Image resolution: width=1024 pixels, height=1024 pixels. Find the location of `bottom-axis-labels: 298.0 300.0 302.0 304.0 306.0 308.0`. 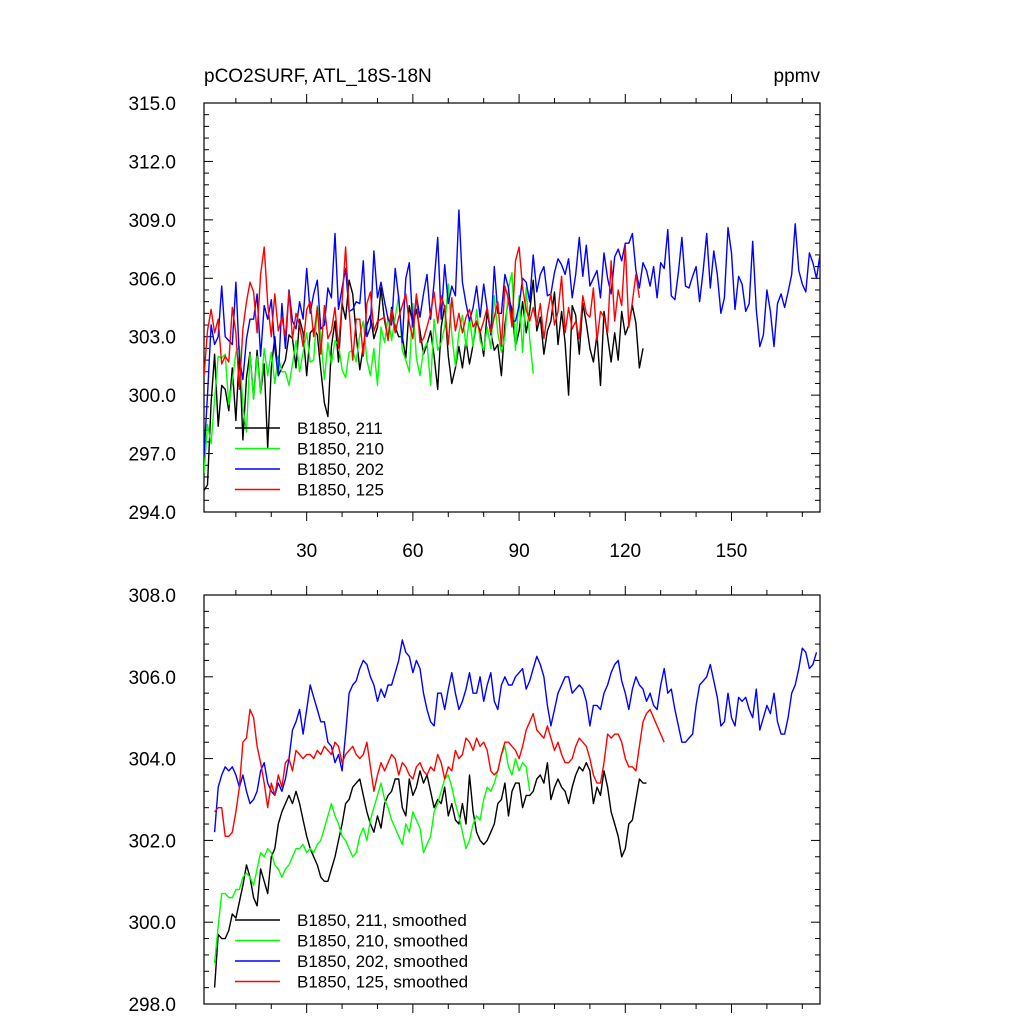

bottom-axis-labels: 298.0 300.0 302.0 304.0 306.0 308.0 is located at coordinates (152, 801).